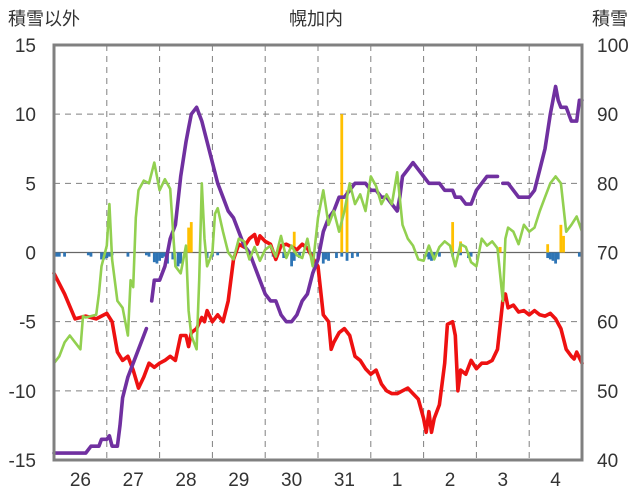 This screenshot has height=501, width=636. I want to click on chart-title: 幌加内, so click(316, 19).